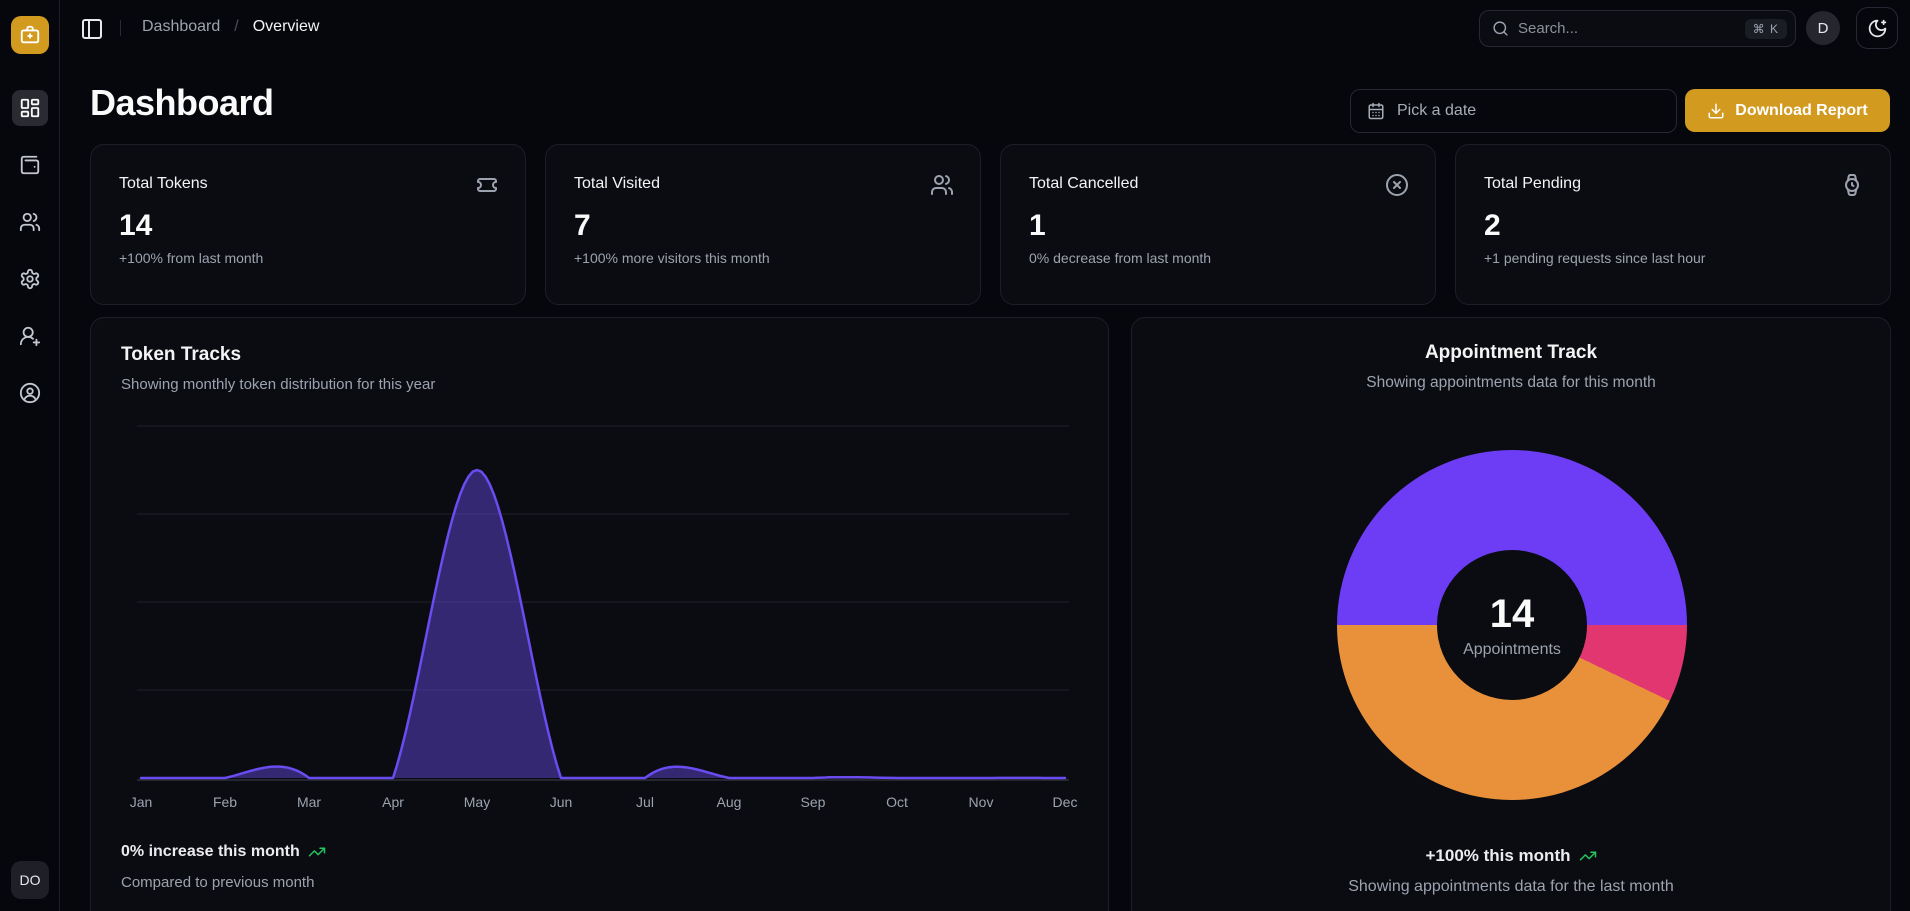 This screenshot has width=1910, height=911. I want to click on sidebar-item-add-user, so click(30, 336).